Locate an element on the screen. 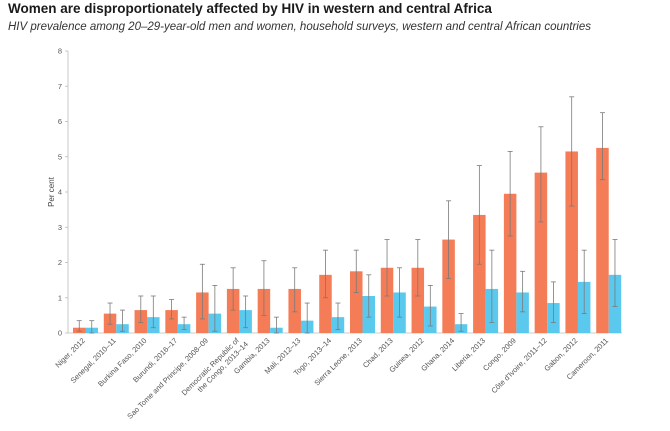 The height and width of the screenshot is (431, 670). x-tick-label: Côte d'Ivoire, 2011–12 is located at coordinates (518, 365).